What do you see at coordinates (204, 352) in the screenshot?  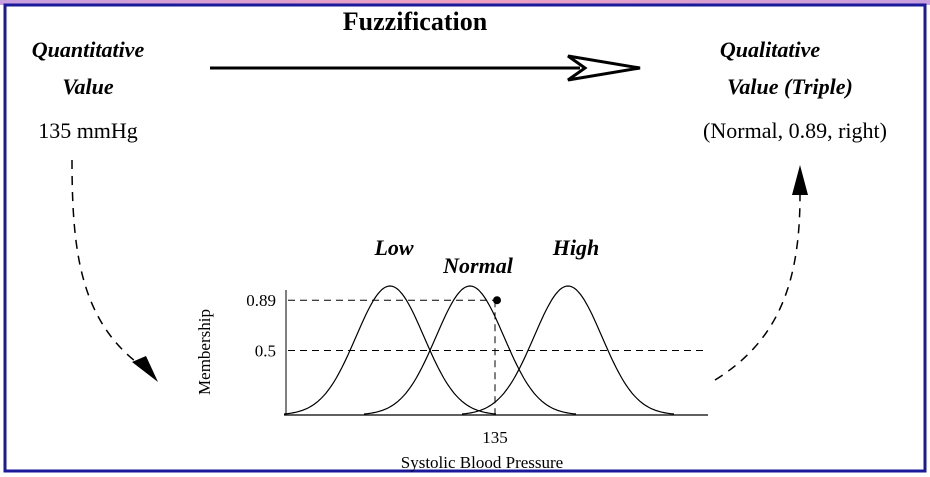 I see `y-label: Membership` at bounding box center [204, 352].